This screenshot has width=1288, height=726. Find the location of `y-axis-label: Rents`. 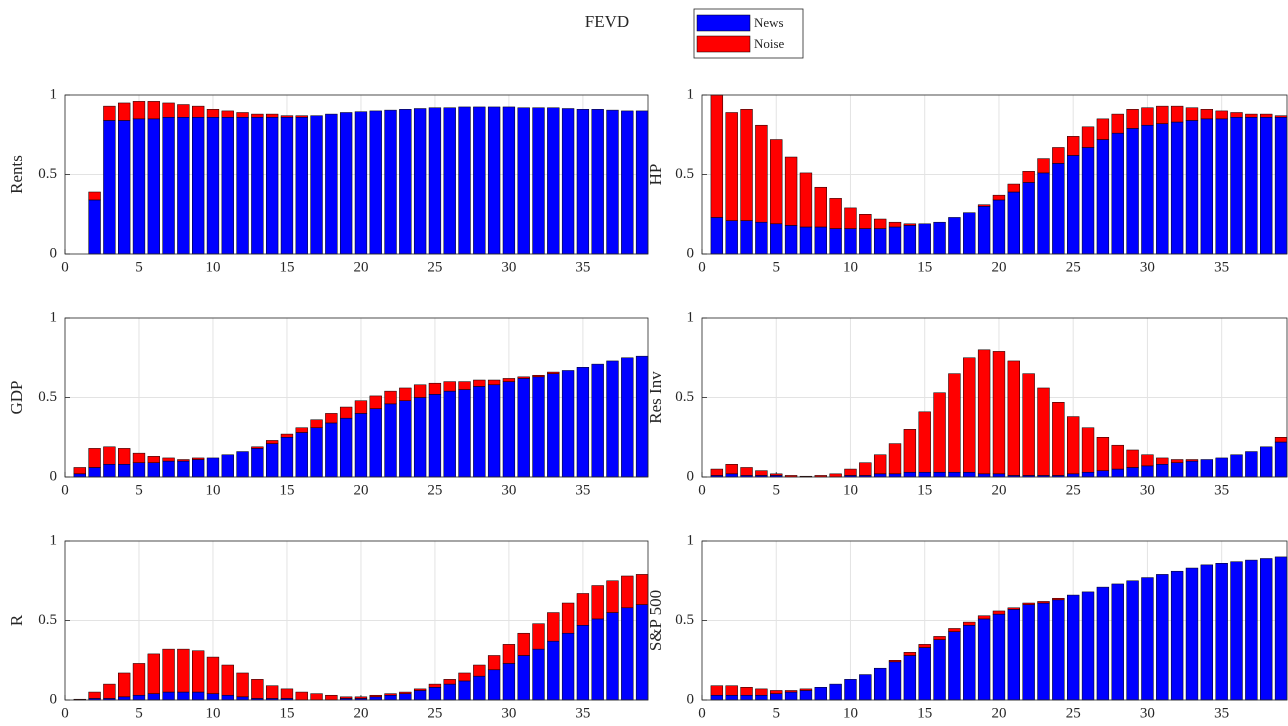

y-axis-label: Rents is located at coordinates (16, 174).